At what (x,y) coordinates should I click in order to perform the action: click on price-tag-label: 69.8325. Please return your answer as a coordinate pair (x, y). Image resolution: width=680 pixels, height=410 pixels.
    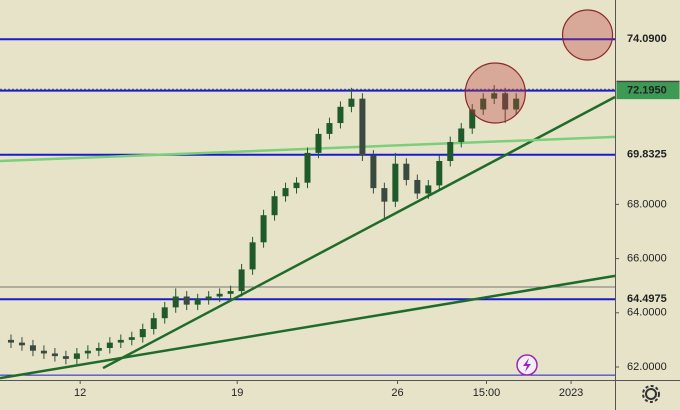
    Looking at the image, I should click on (647, 155).